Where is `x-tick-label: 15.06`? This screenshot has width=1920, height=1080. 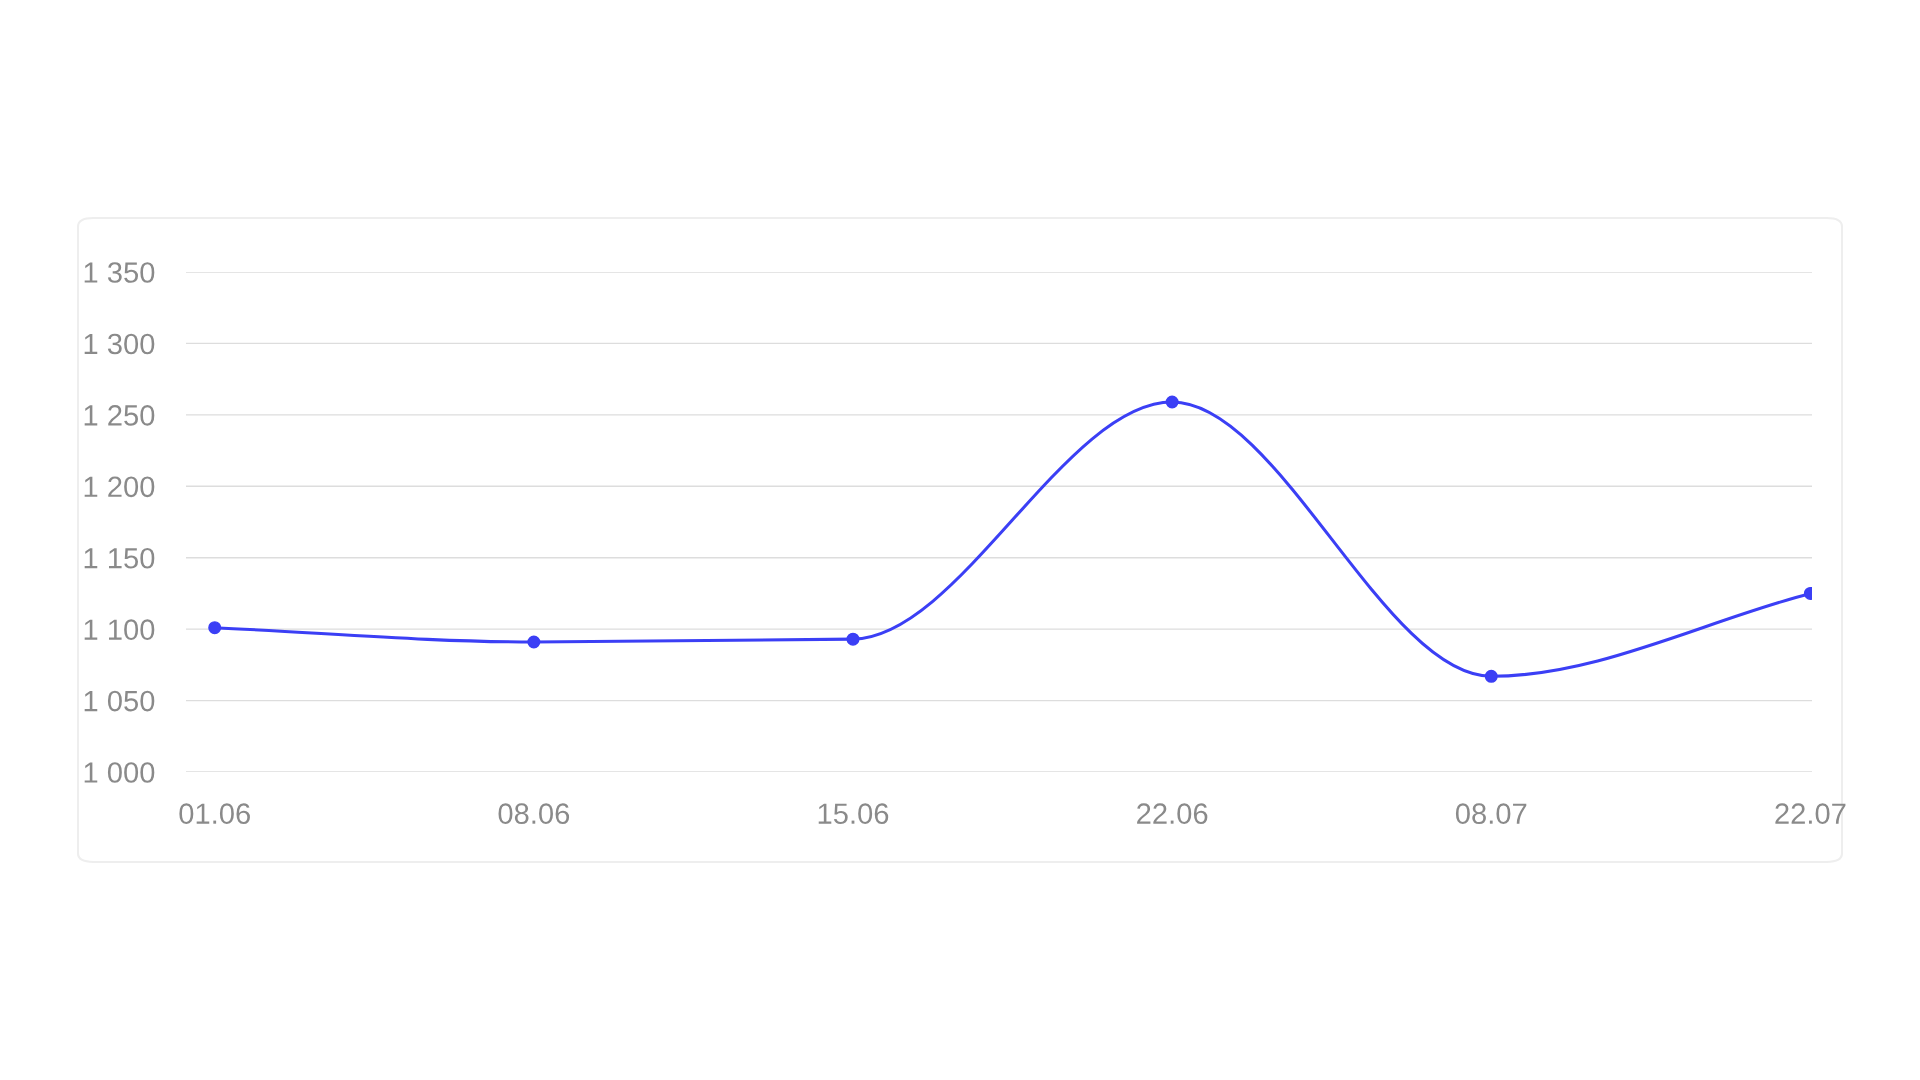 x-tick-label: 15.06 is located at coordinates (853, 813).